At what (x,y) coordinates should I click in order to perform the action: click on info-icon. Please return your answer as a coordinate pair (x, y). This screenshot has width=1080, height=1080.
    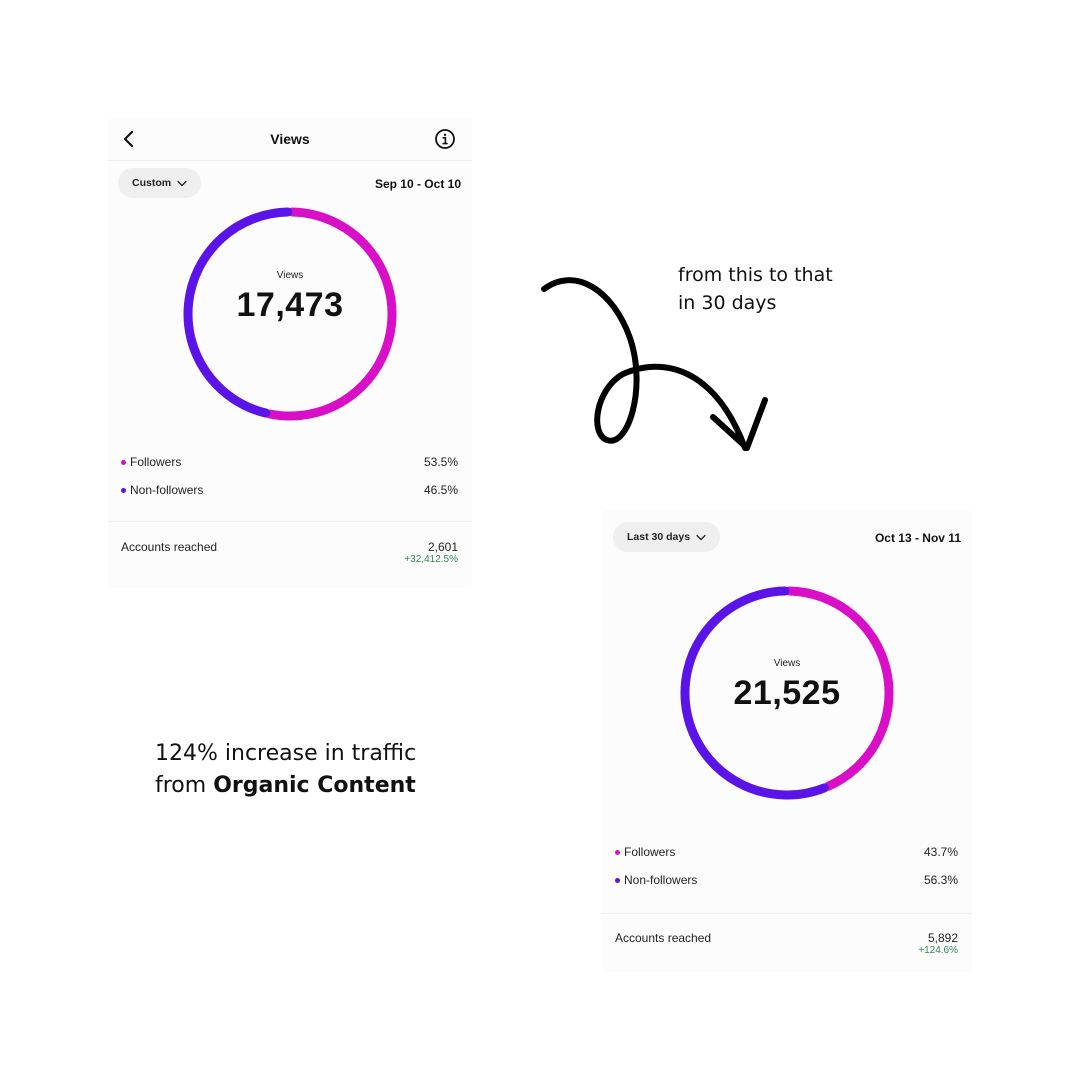
    Looking at the image, I should click on (445, 139).